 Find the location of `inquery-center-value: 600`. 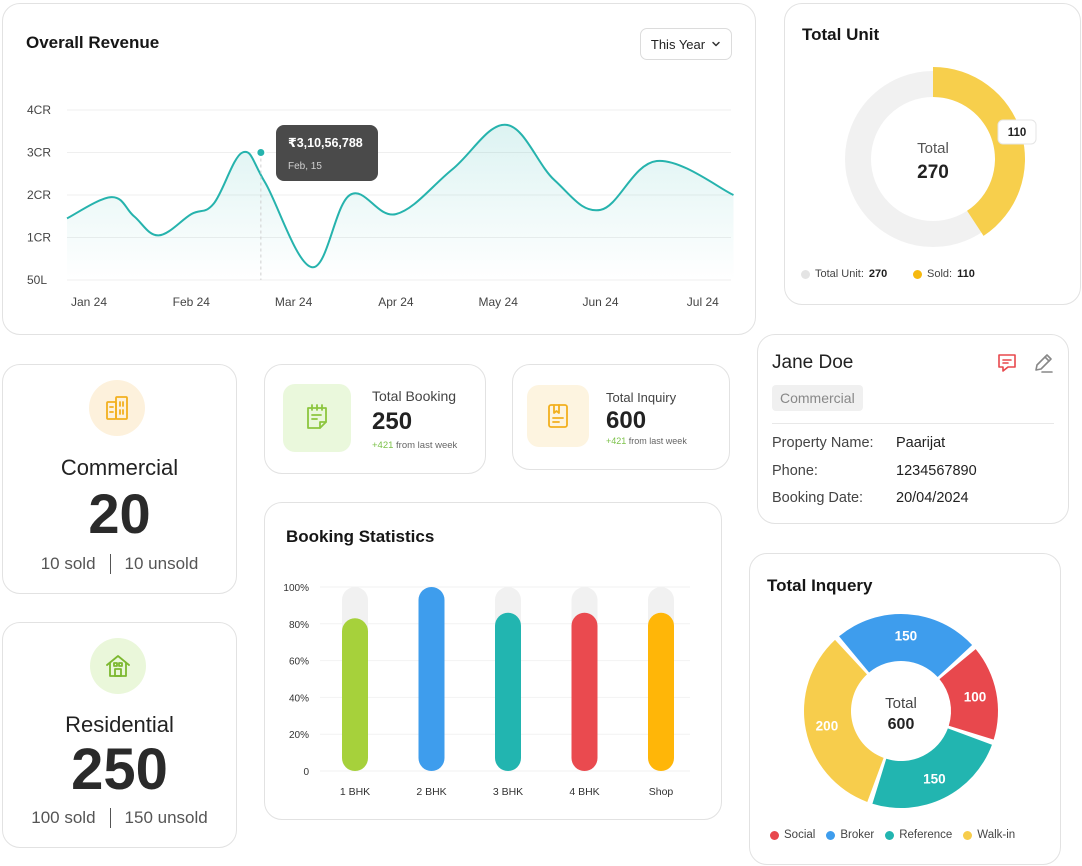

inquery-center-value: 600 is located at coordinates (901, 724).